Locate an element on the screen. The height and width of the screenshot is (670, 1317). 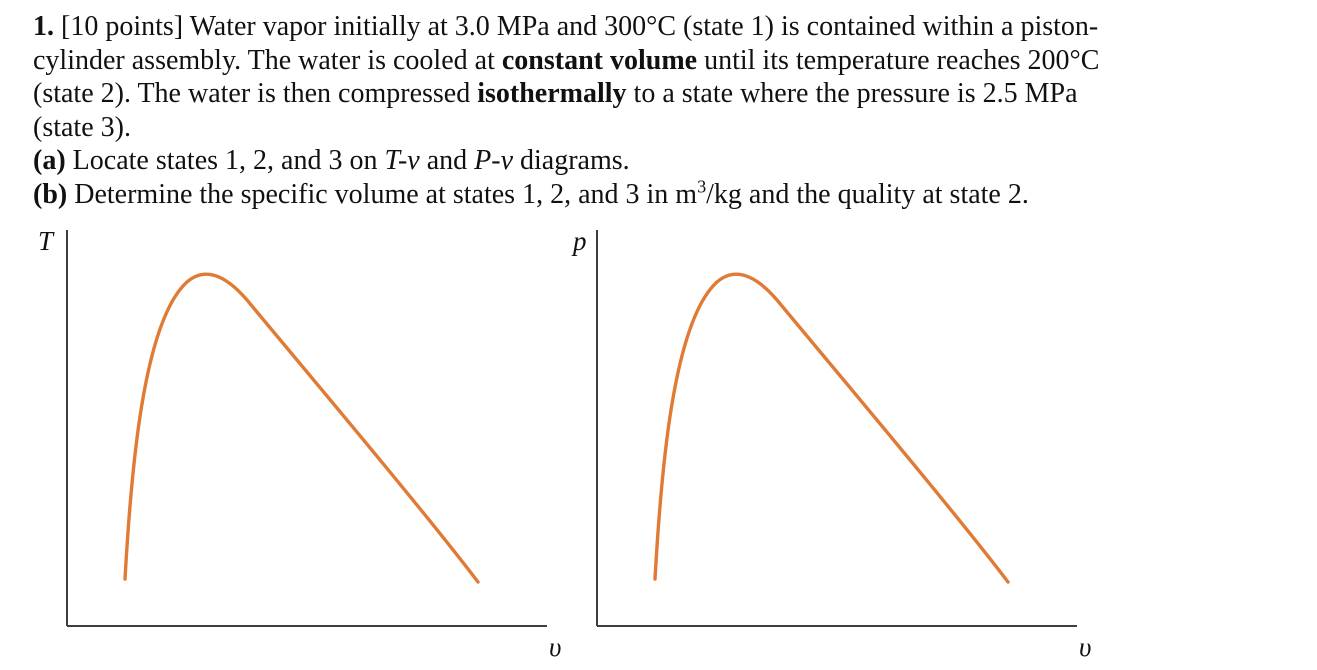
problem-line-2-text-b: until its temperature reaches 200°C is located at coordinates (898, 60).